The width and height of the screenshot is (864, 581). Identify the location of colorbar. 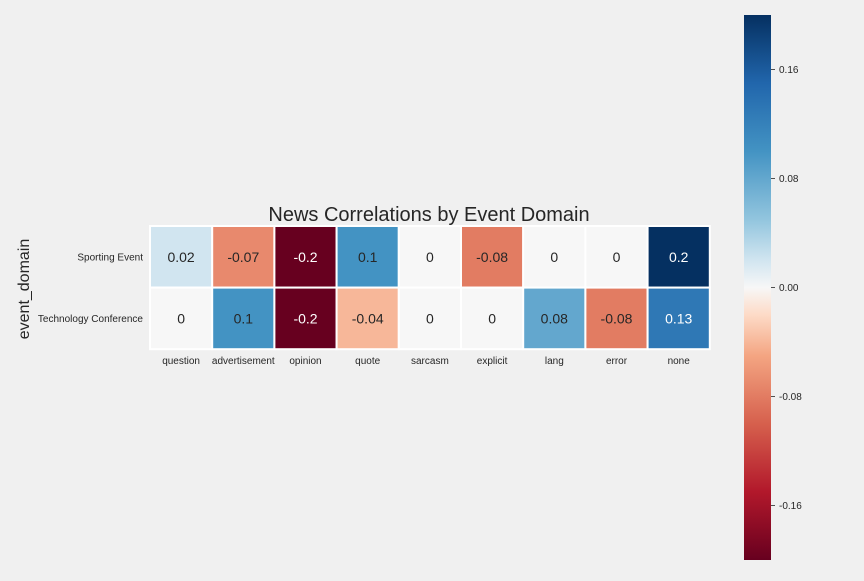
(757, 287).